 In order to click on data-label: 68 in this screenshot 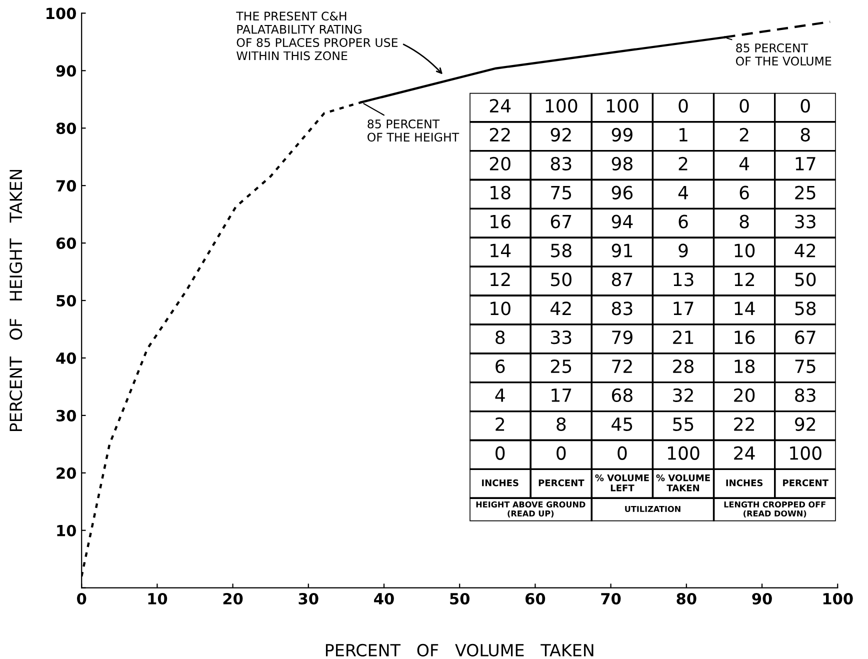, I will do `click(622, 395)`.